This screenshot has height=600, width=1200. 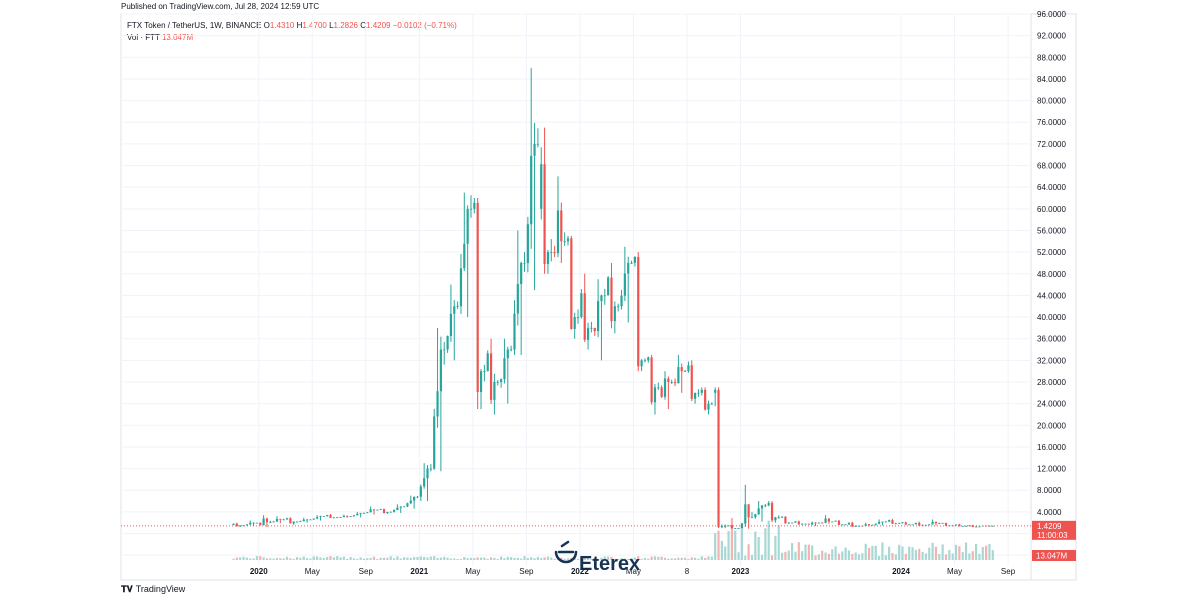 What do you see at coordinates (1051, 57) in the screenshot?
I see `y-tick-label: 88.0000` at bounding box center [1051, 57].